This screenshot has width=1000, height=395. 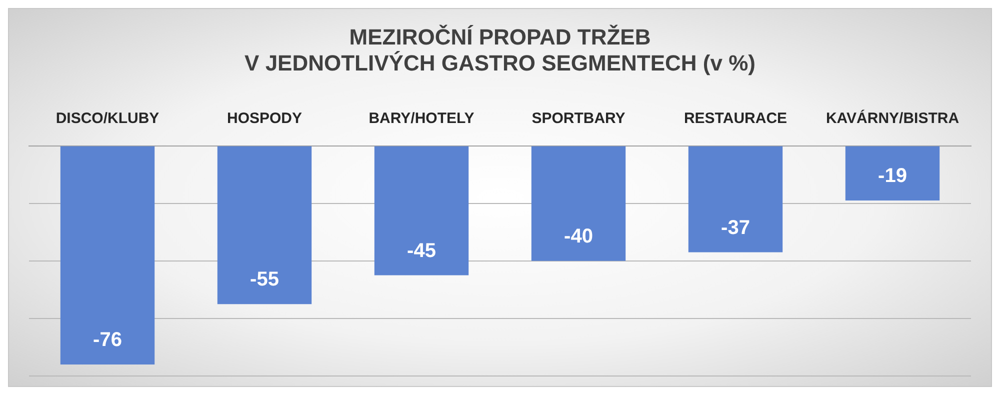 I want to click on text: V JEDNOTLIVÝCH GASTRO SEGMENTECH (v %), so click(x=500, y=63).